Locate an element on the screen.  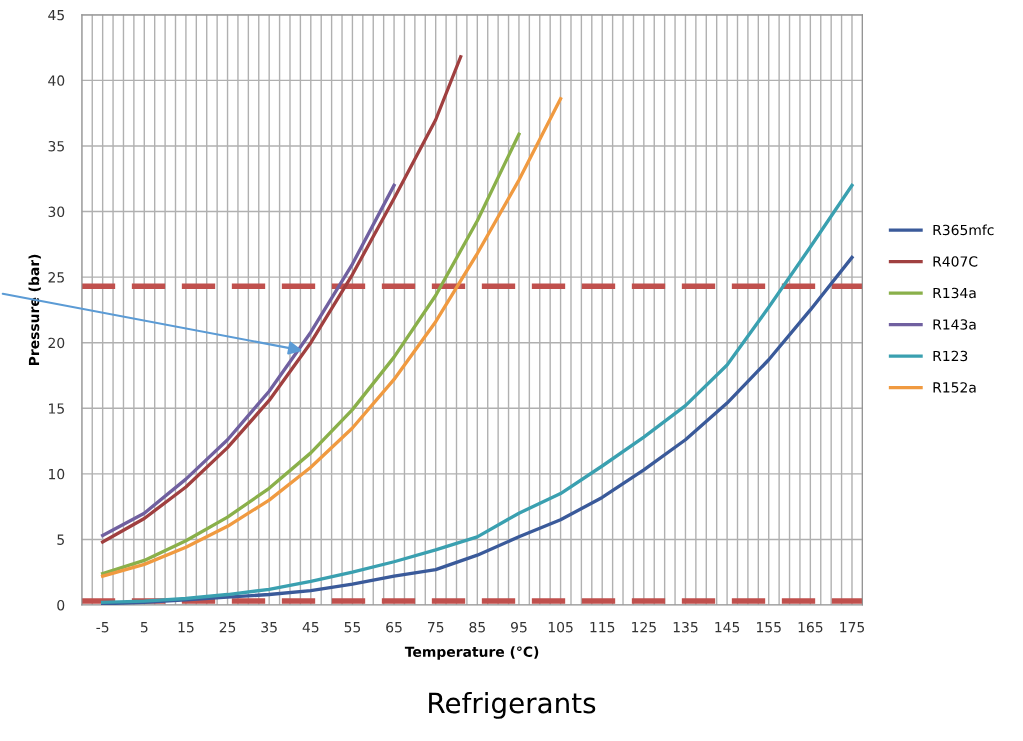
y-tick-label: 15 is located at coordinates (56, 408).